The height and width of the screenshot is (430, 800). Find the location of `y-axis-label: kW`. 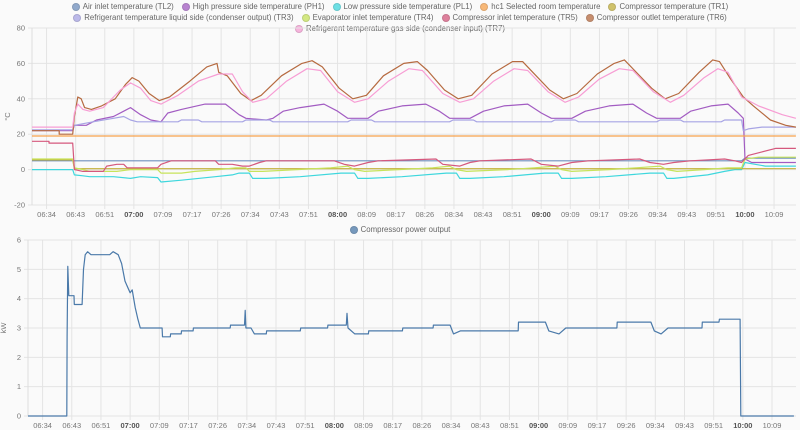

y-axis-label: kW is located at coordinates (4, 328).